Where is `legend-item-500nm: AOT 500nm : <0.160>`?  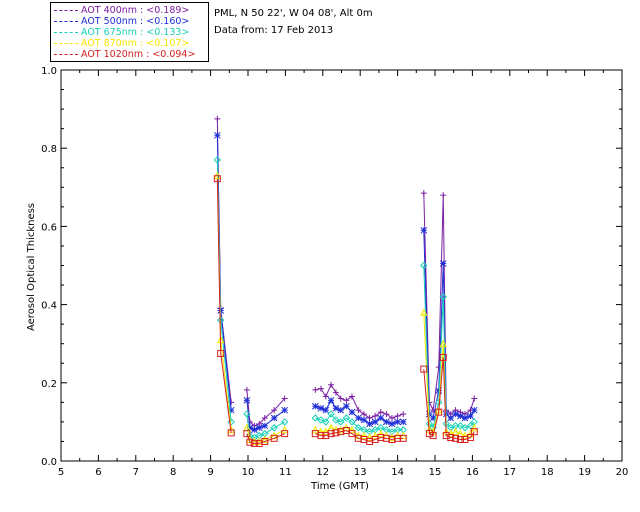 legend-item-500nm: AOT 500nm : <0.160> is located at coordinates (121, 21).